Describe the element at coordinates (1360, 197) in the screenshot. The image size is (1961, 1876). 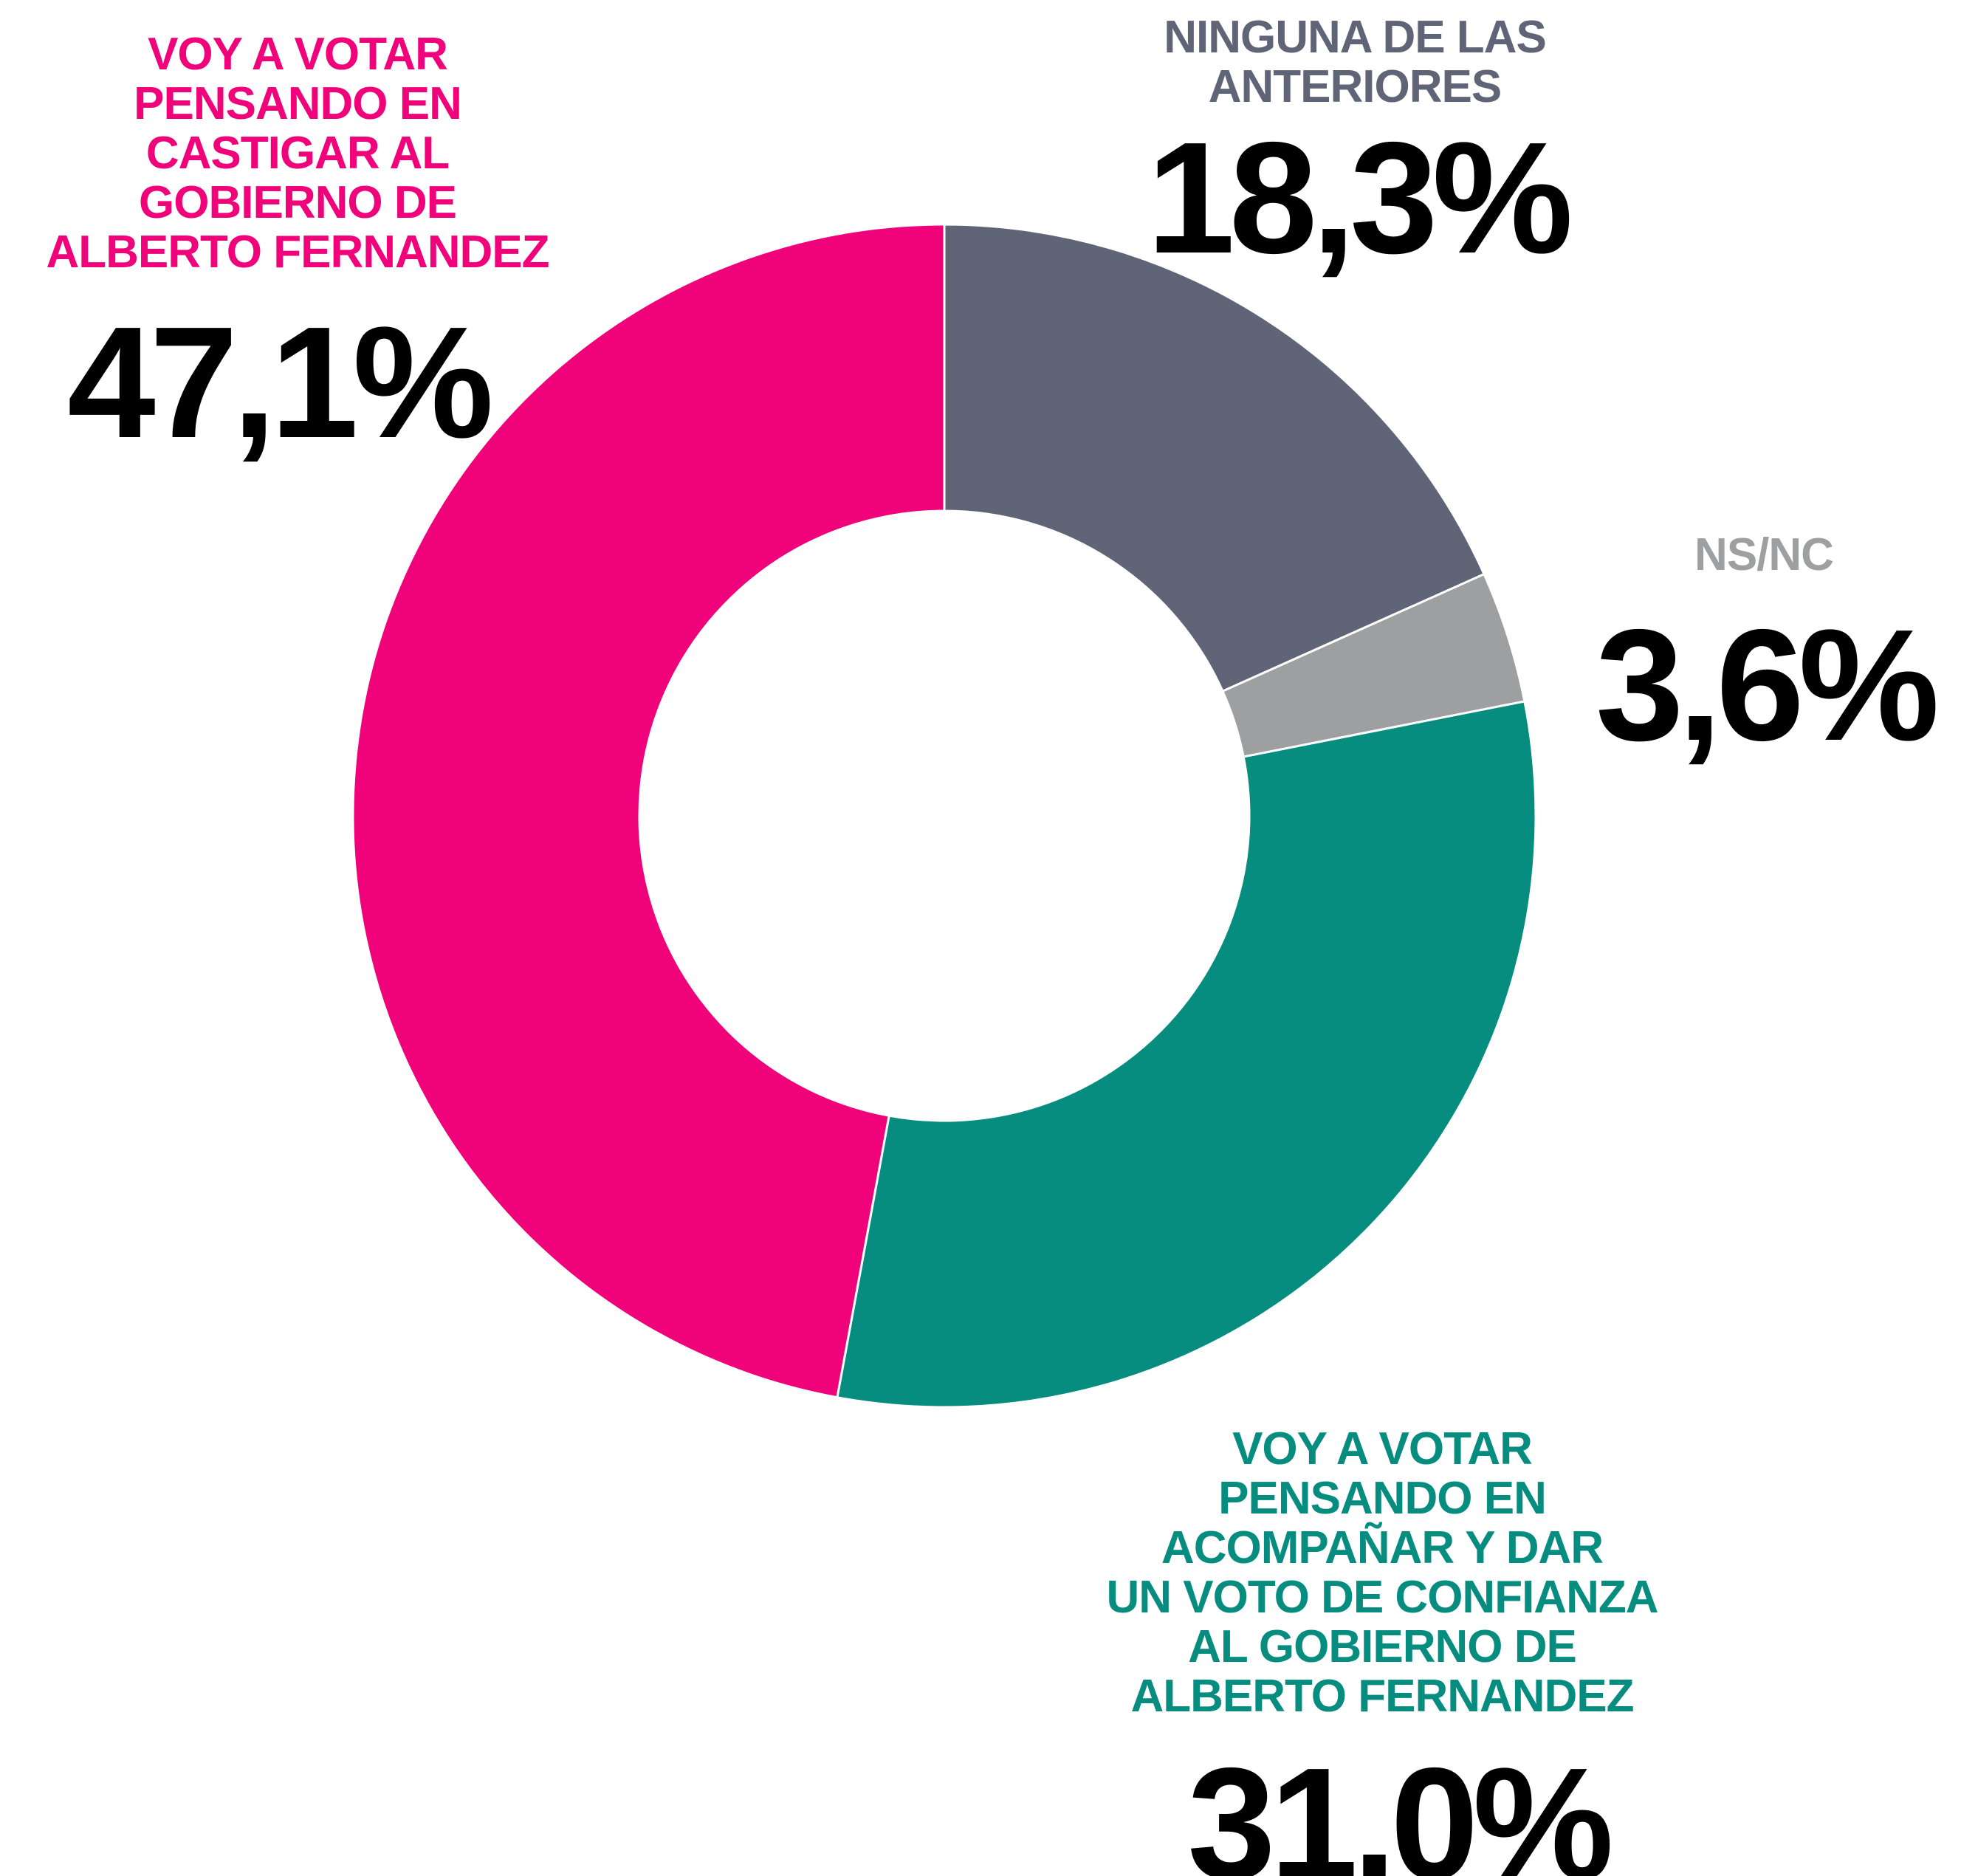
I see `value-label: 18,3%` at that location.